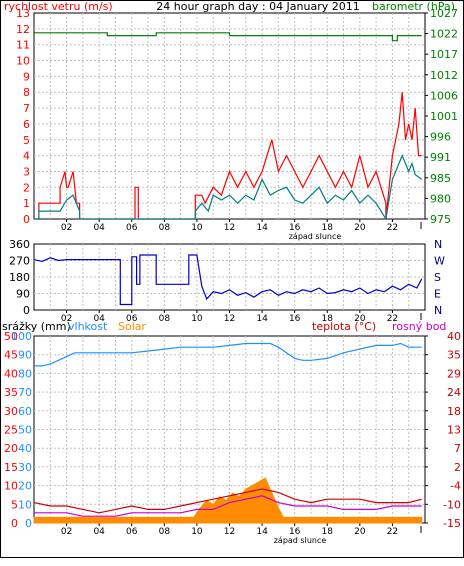  Describe the element at coordinates (444, 54) in the screenshot. I see `pressure-y-tick: 1017` at that location.